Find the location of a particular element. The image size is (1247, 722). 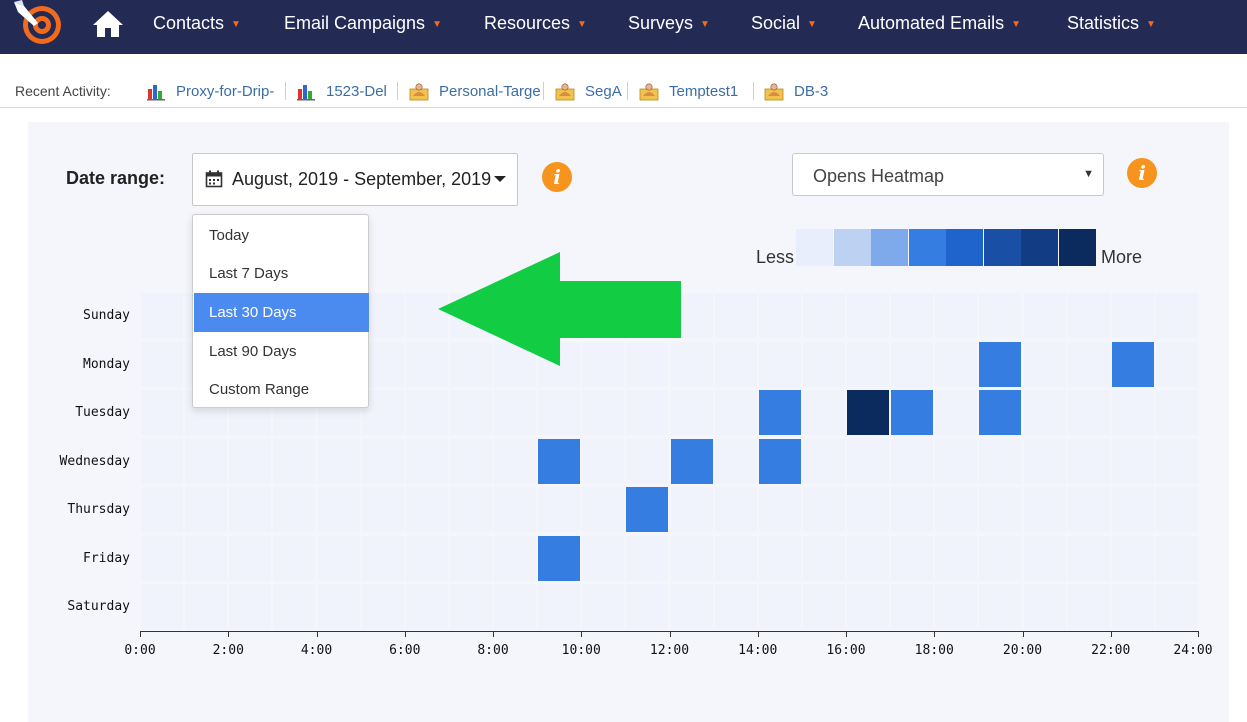

x-tick-label: 10:00 is located at coordinates (581, 650).